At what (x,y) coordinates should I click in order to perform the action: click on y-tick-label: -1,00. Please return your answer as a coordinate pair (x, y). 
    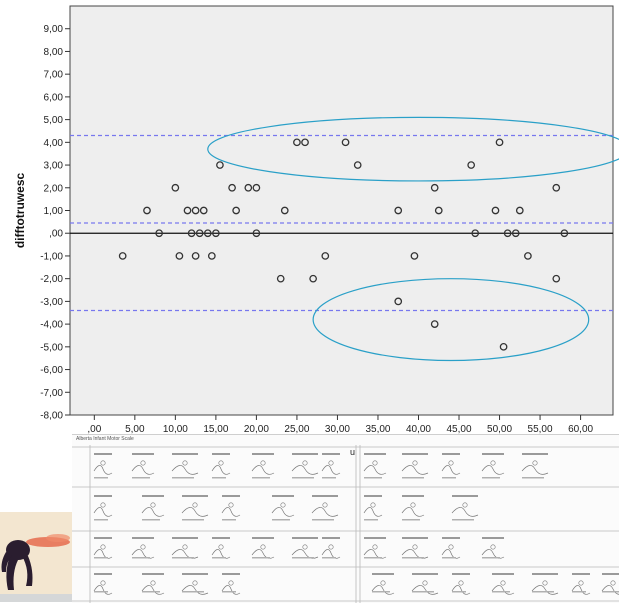
    Looking at the image, I should click on (51, 256).